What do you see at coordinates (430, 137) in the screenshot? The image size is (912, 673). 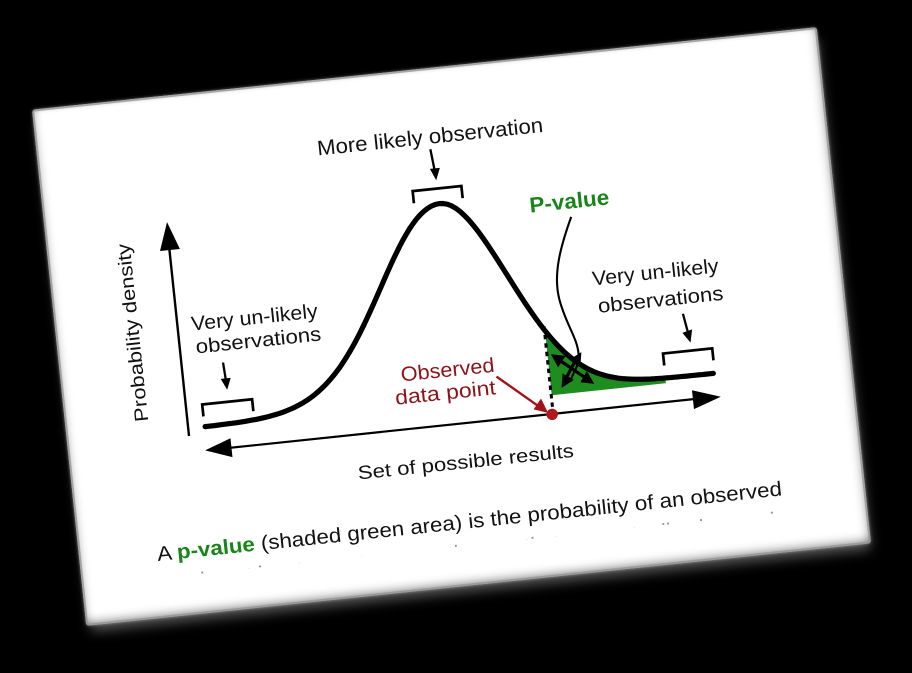 I see `svg-text: More likely observation` at bounding box center [430, 137].